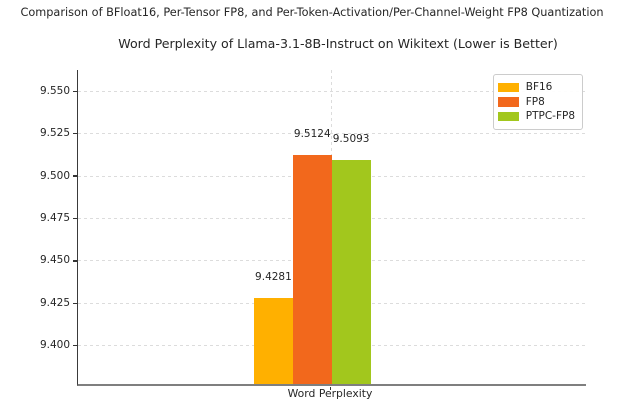 The width and height of the screenshot is (624, 408). Describe the element at coordinates (312, 269) in the screenshot. I see `bar-fp8` at that location.